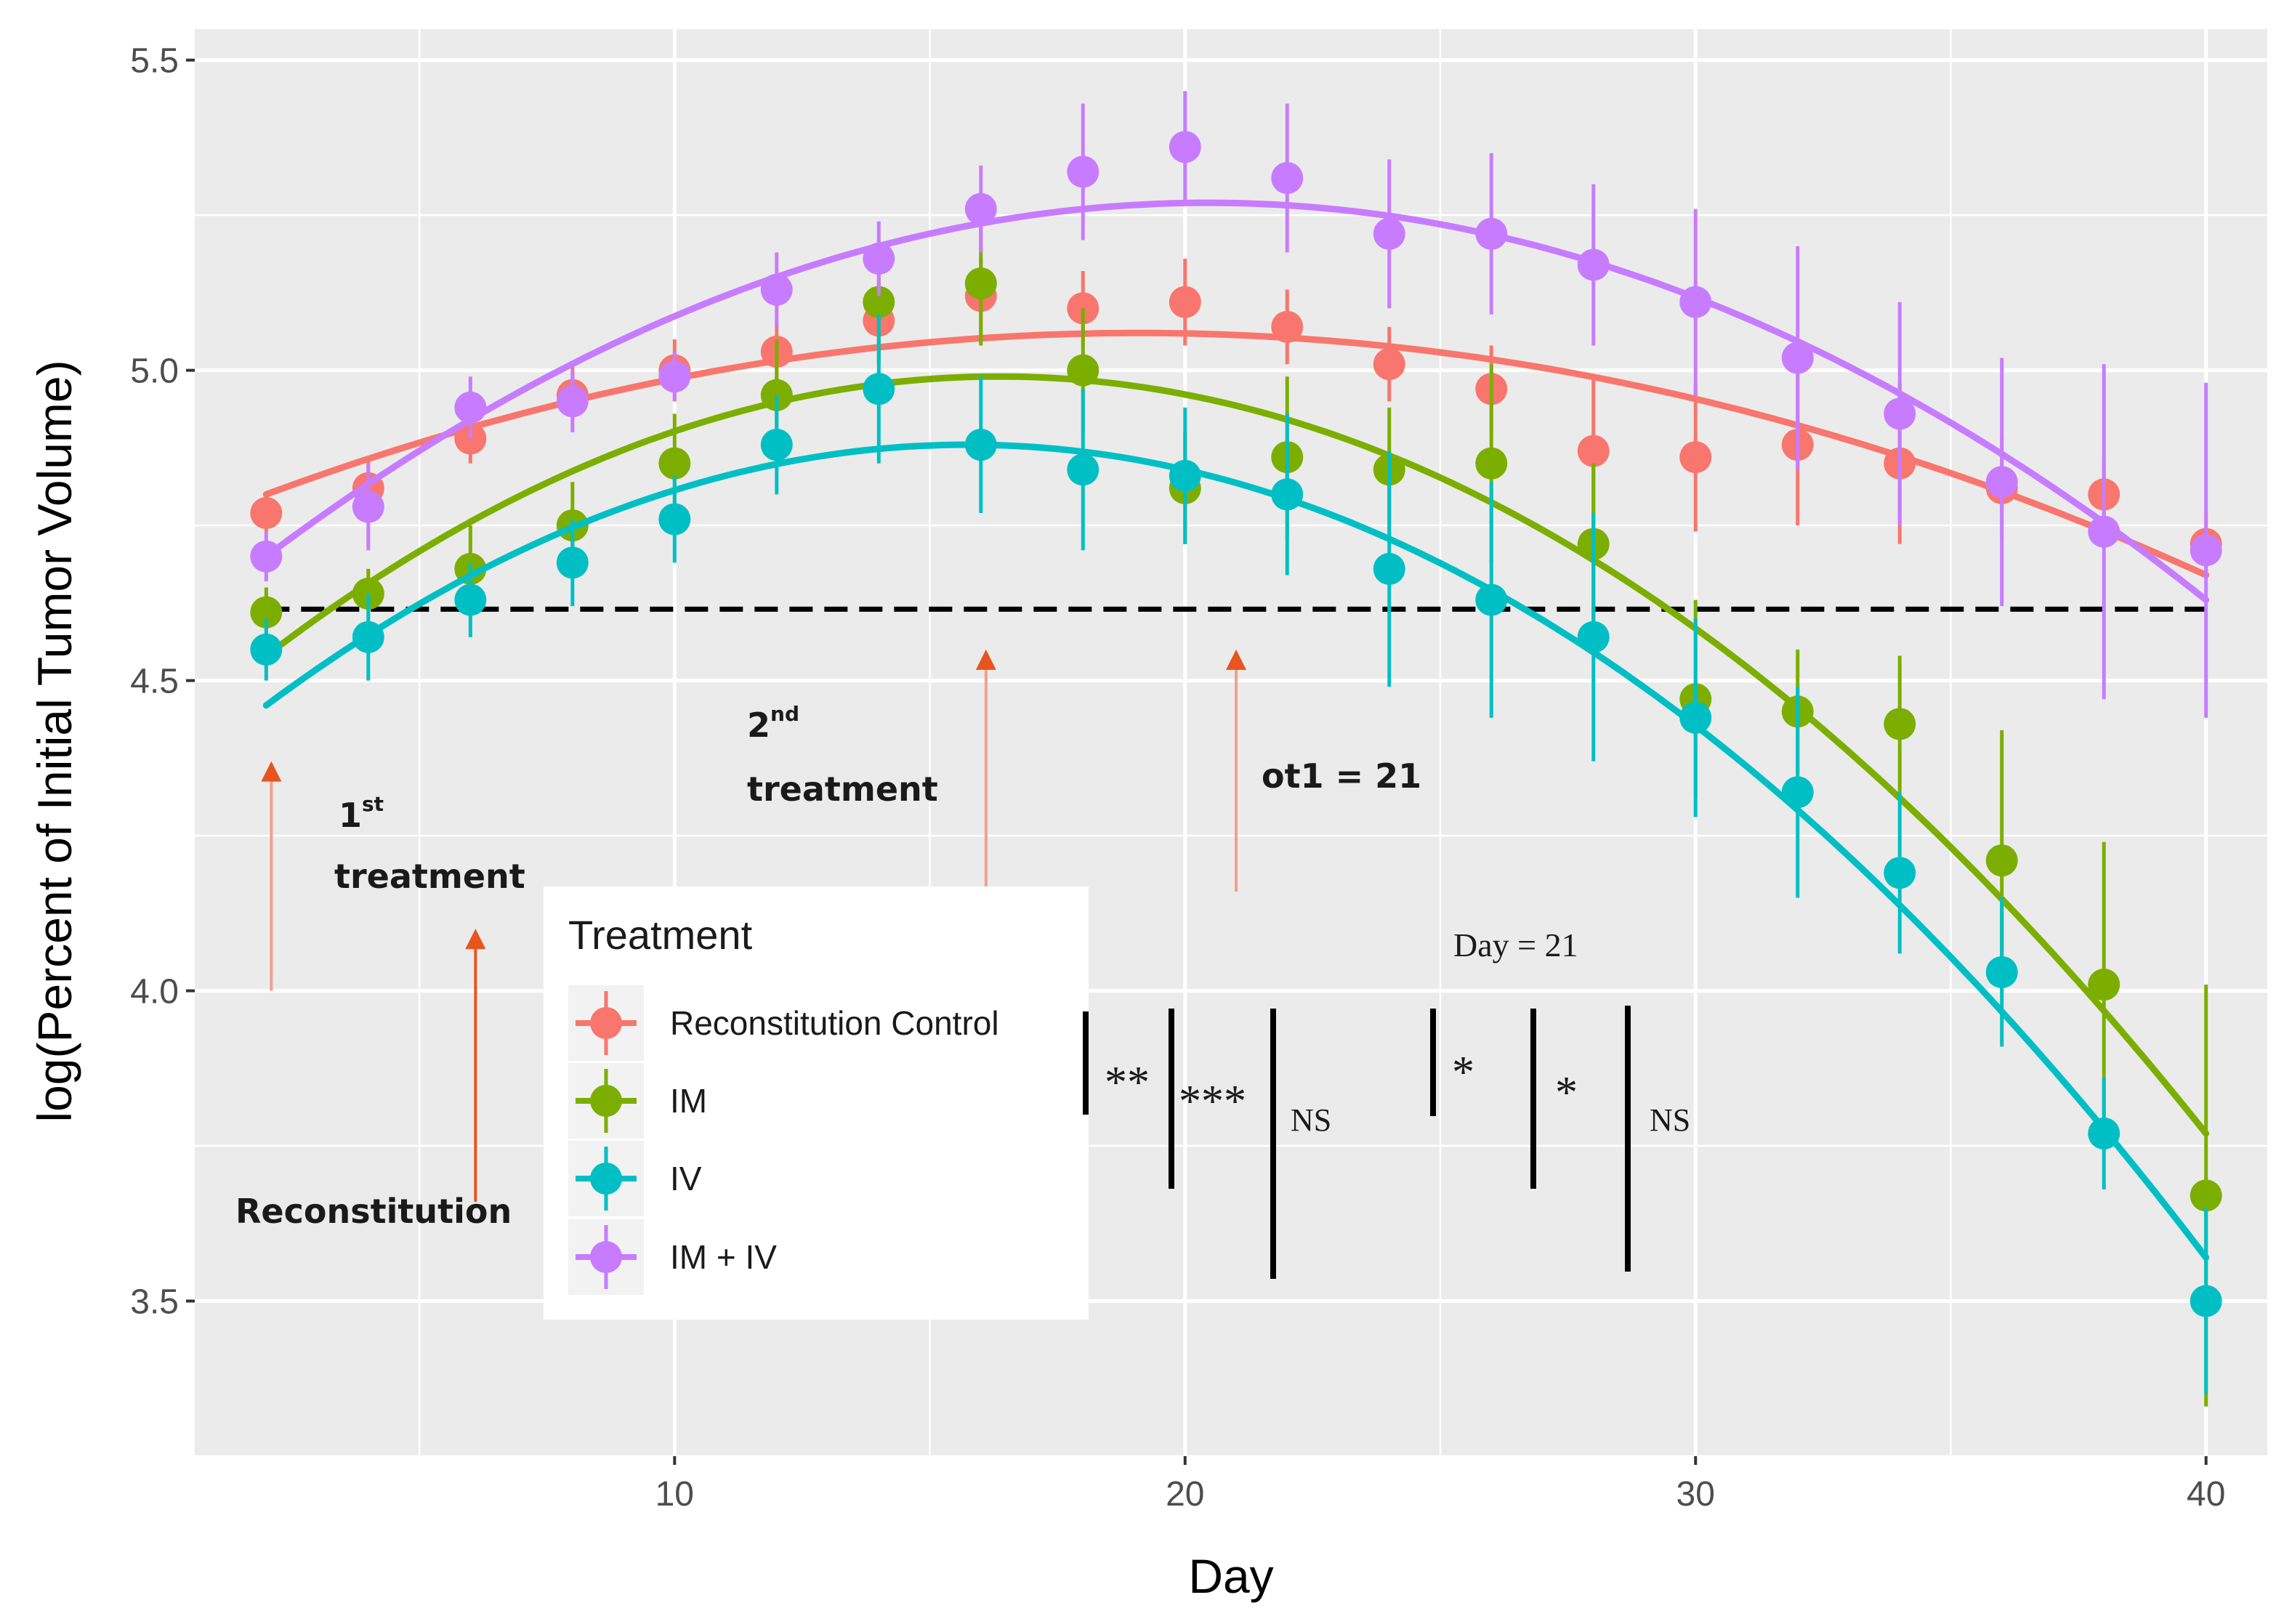 This screenshot has width=2276, height=1624. Describe the element at coordinates (429, 876) in the screenshot. I see `first-treatment-word: treatment` at that location.